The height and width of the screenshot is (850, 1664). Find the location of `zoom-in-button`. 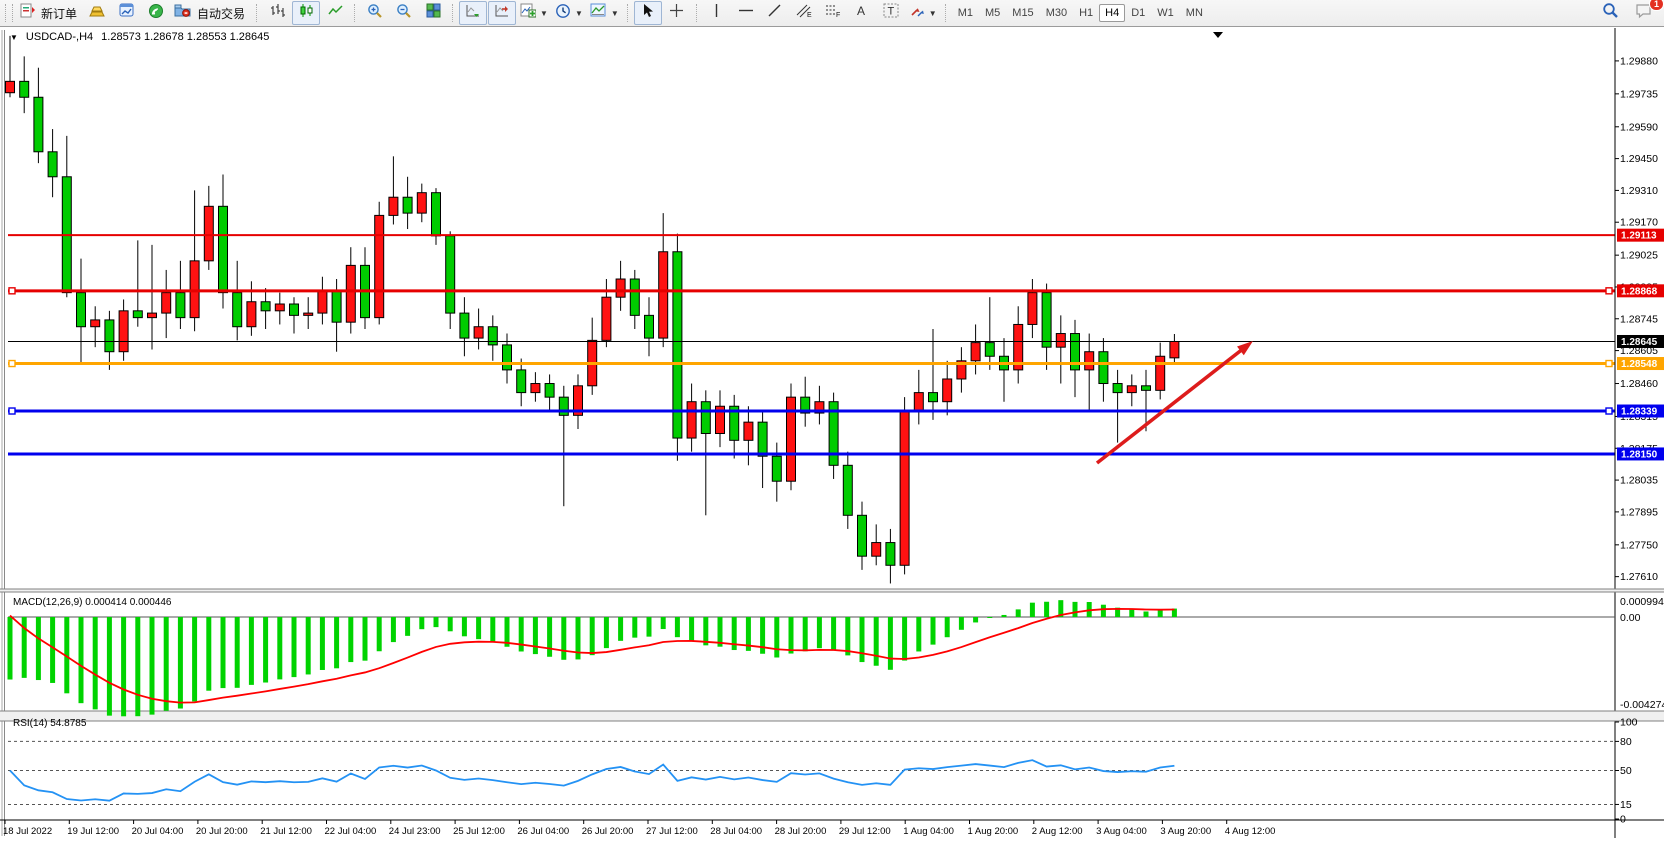

zoom-in-button is located at coordinates (375, 13).